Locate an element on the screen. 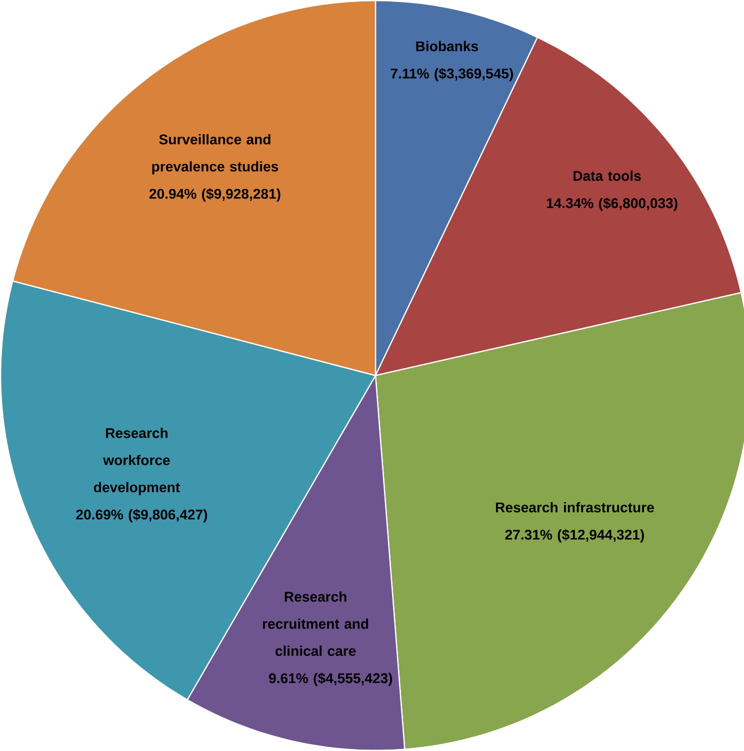 The height and width of the screenshot is (751, 744). slice-label: Research workforce development is located at coordinates (137, 462).